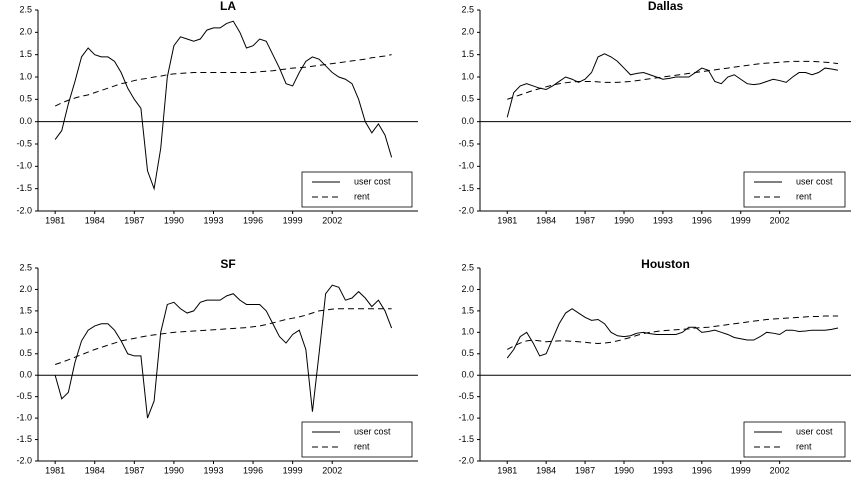  I want to click on chart-title: LA, so click(228, 6).